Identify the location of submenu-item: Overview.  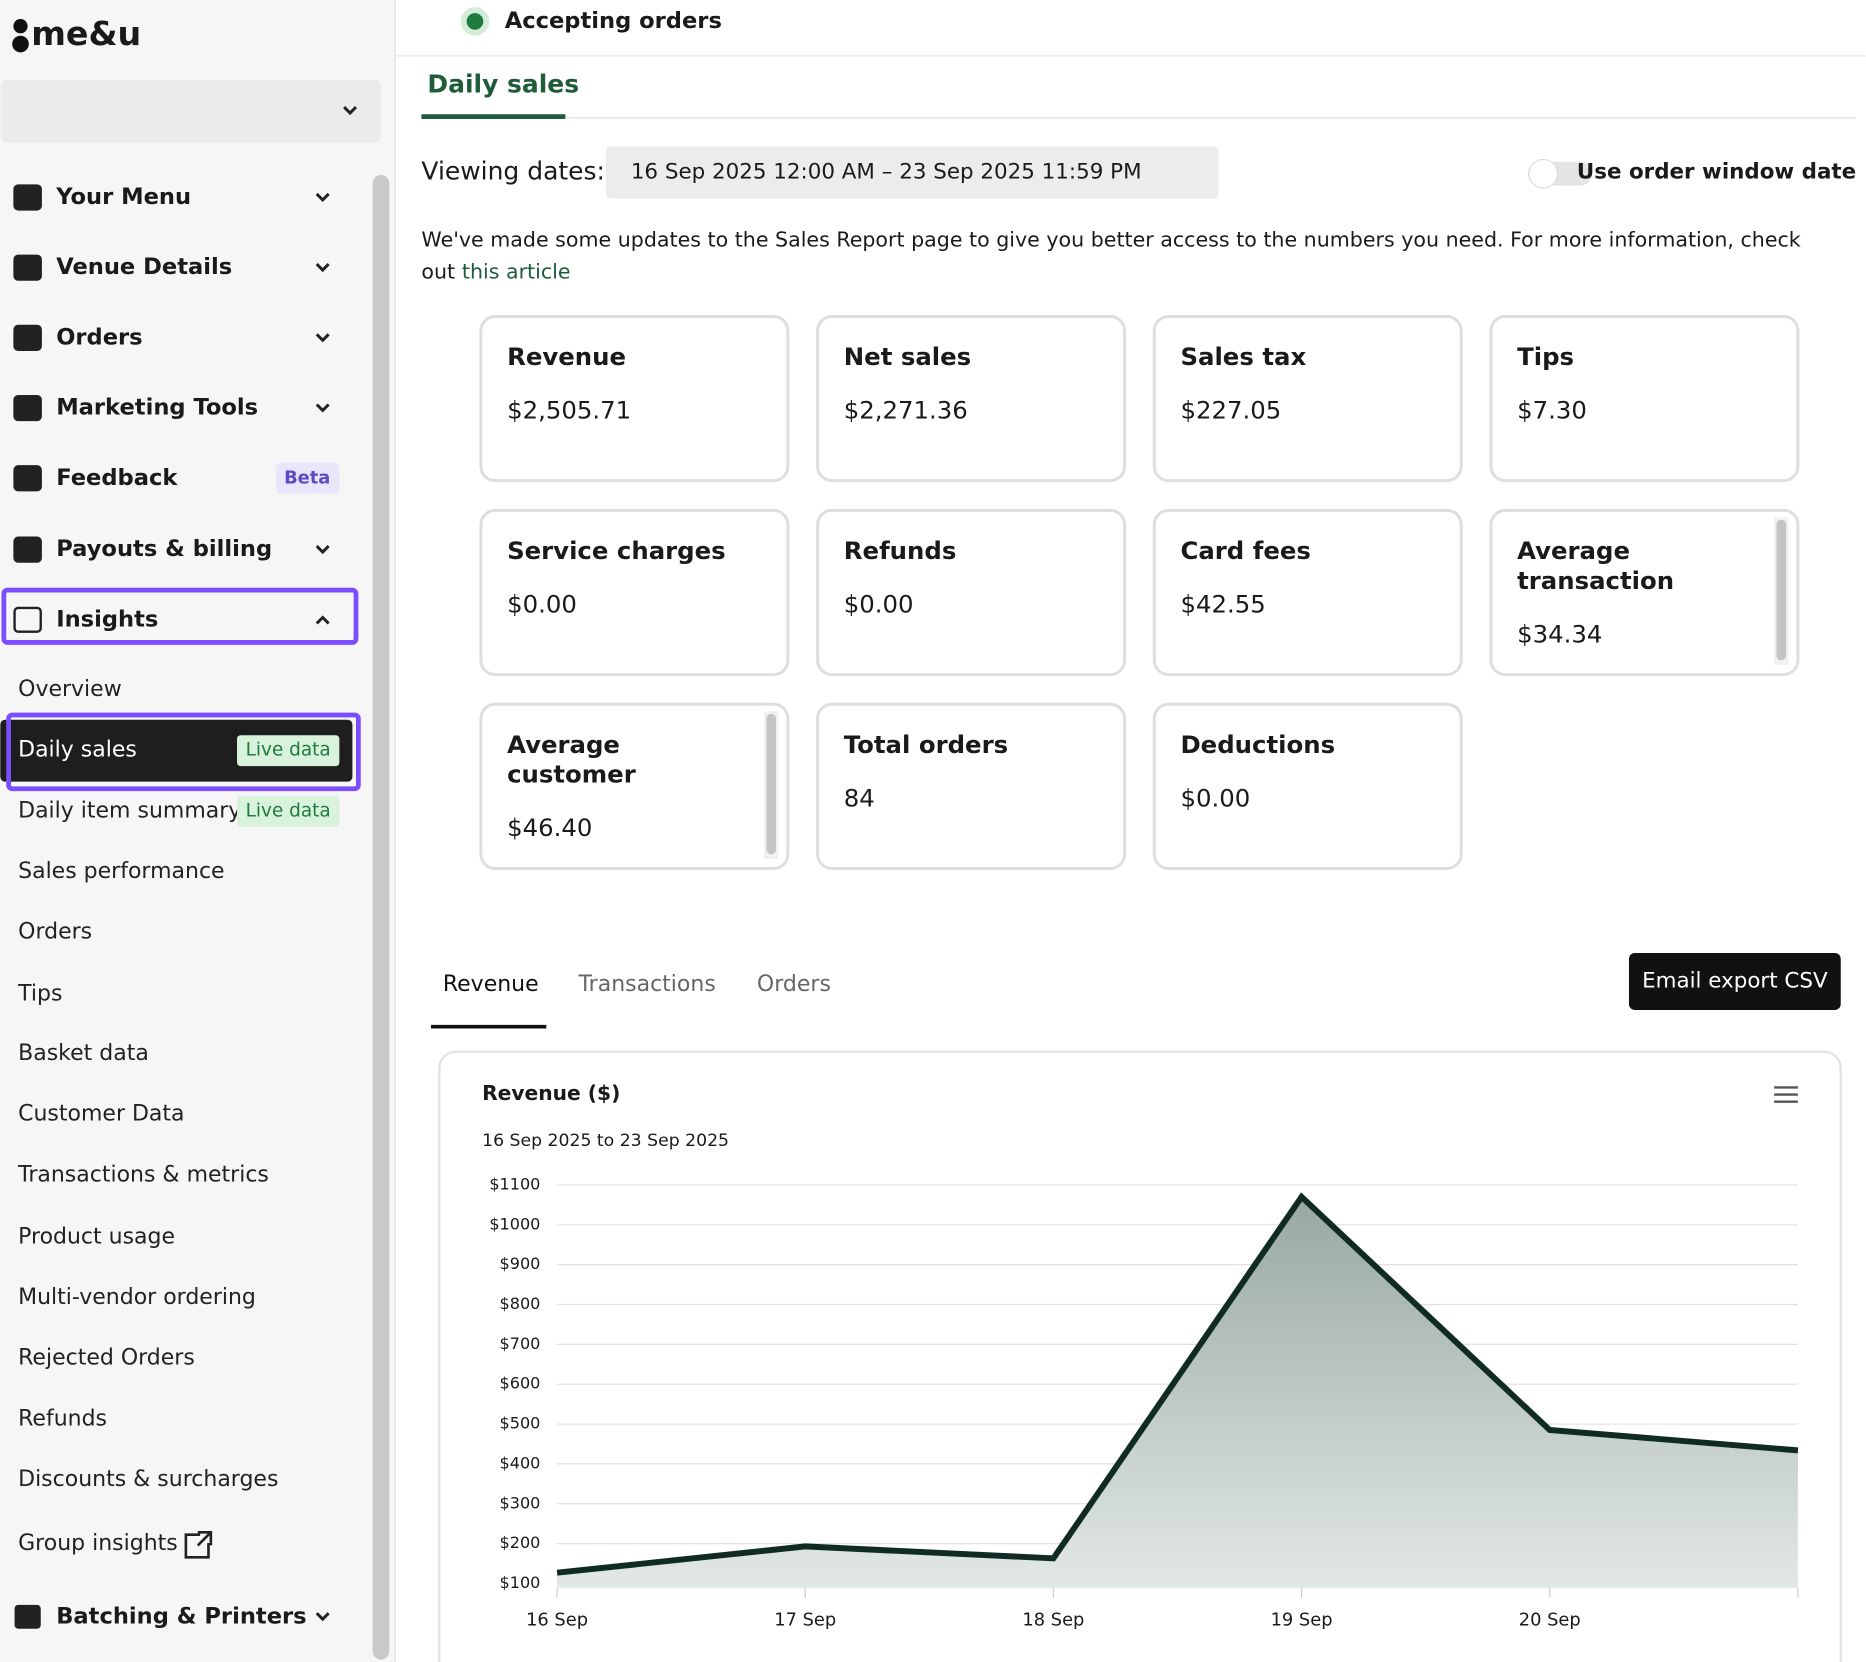
(70, 689).